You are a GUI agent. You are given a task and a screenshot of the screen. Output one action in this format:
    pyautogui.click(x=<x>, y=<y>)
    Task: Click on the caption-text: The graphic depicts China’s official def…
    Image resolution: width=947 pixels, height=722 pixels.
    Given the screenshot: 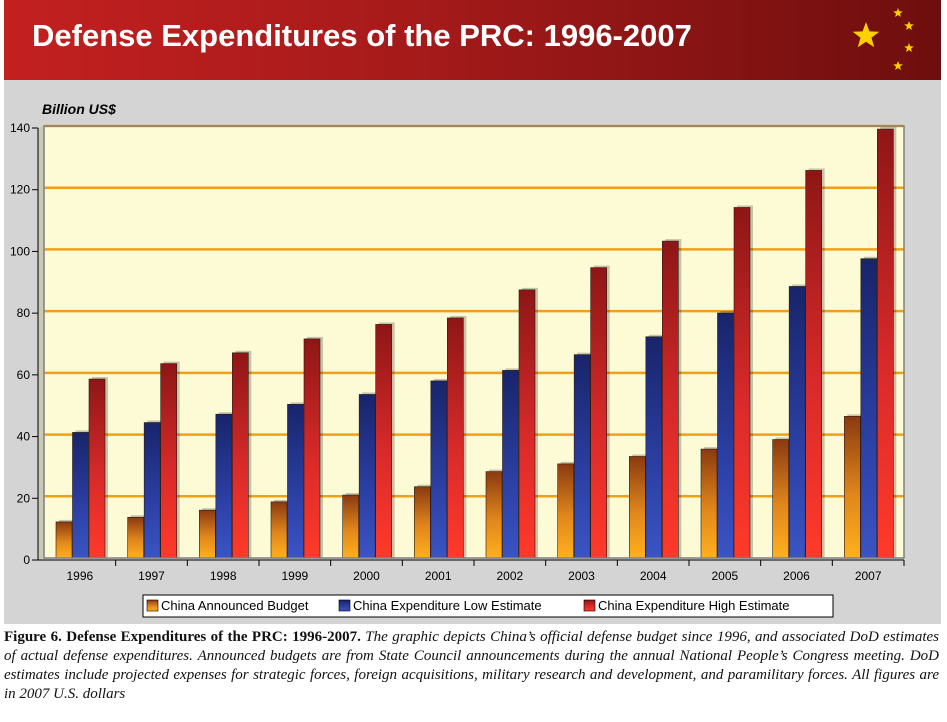 What is the action you would take?
    pyautogui.click(x=472, y=665)
    